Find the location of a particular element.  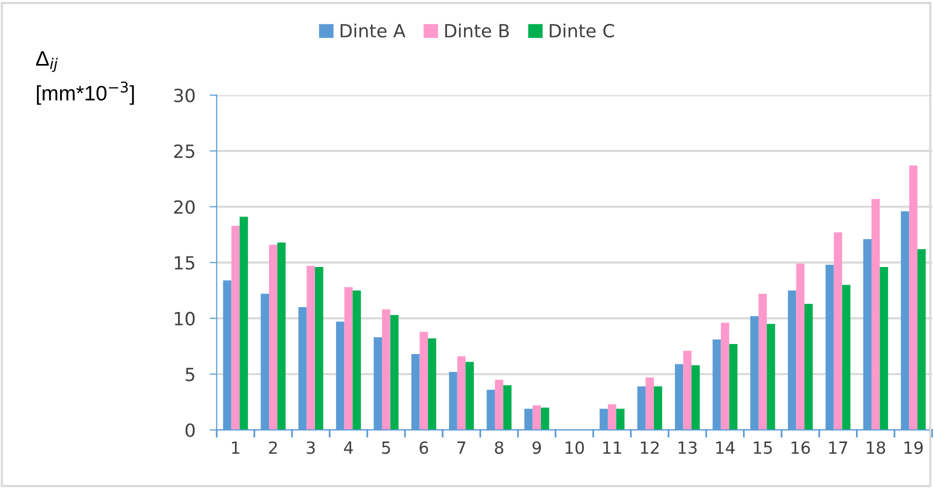

x-tick-label: 6 is located at coordinates (424, 447).